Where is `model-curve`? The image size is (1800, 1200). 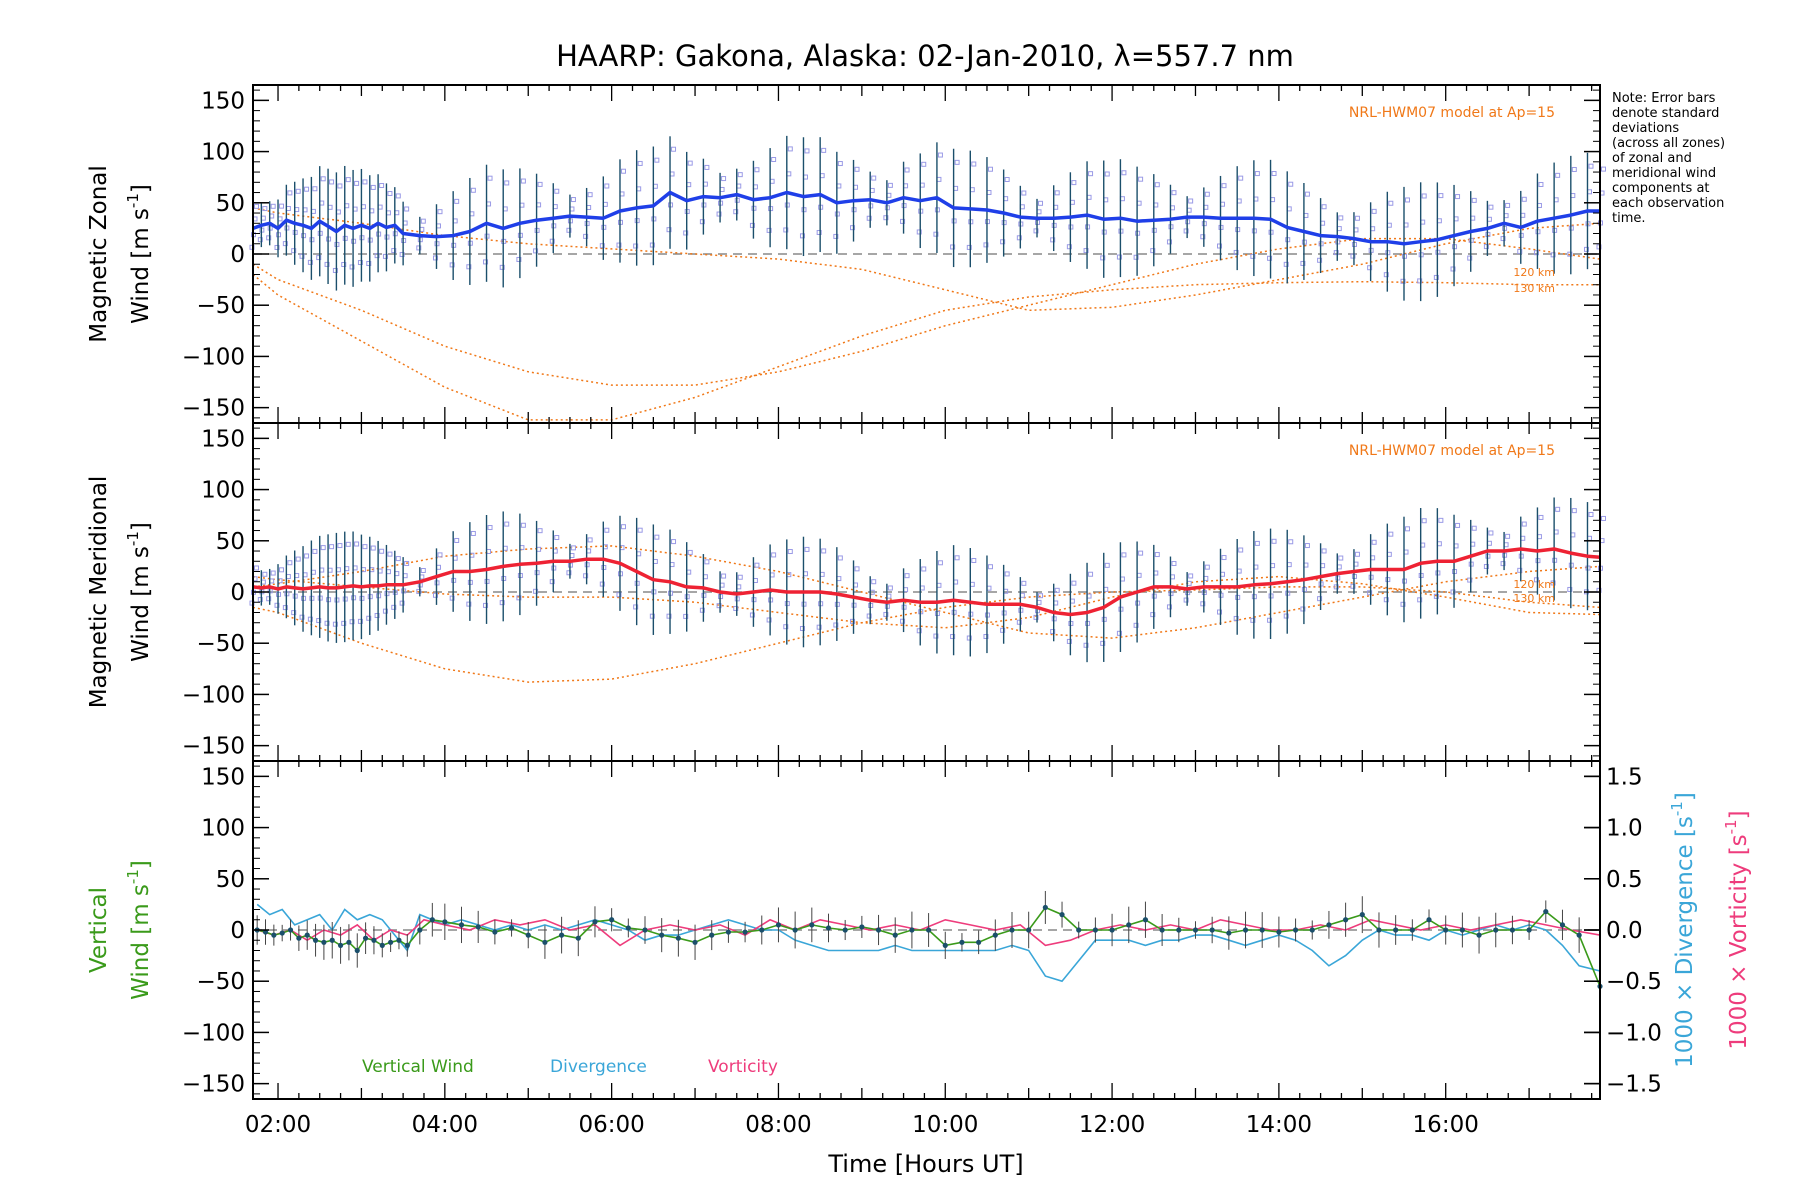 model-curve is located at coordinates (926, 592).